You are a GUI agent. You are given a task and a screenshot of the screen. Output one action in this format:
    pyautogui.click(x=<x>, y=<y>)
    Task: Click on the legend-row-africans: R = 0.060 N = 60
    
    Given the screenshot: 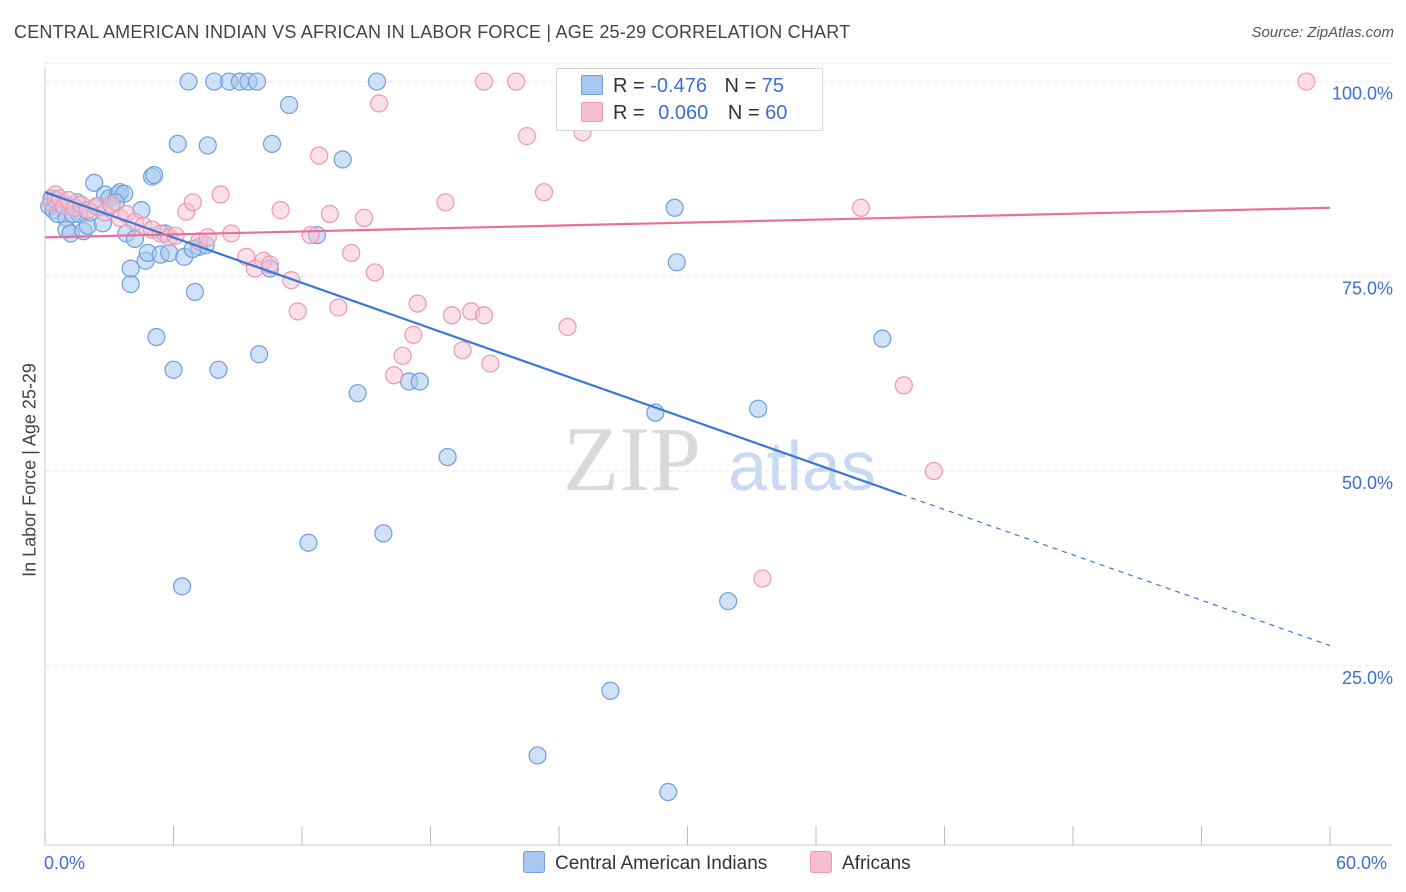 What is the action you would take?
    pyautogui.click(x=684, y=114)
    